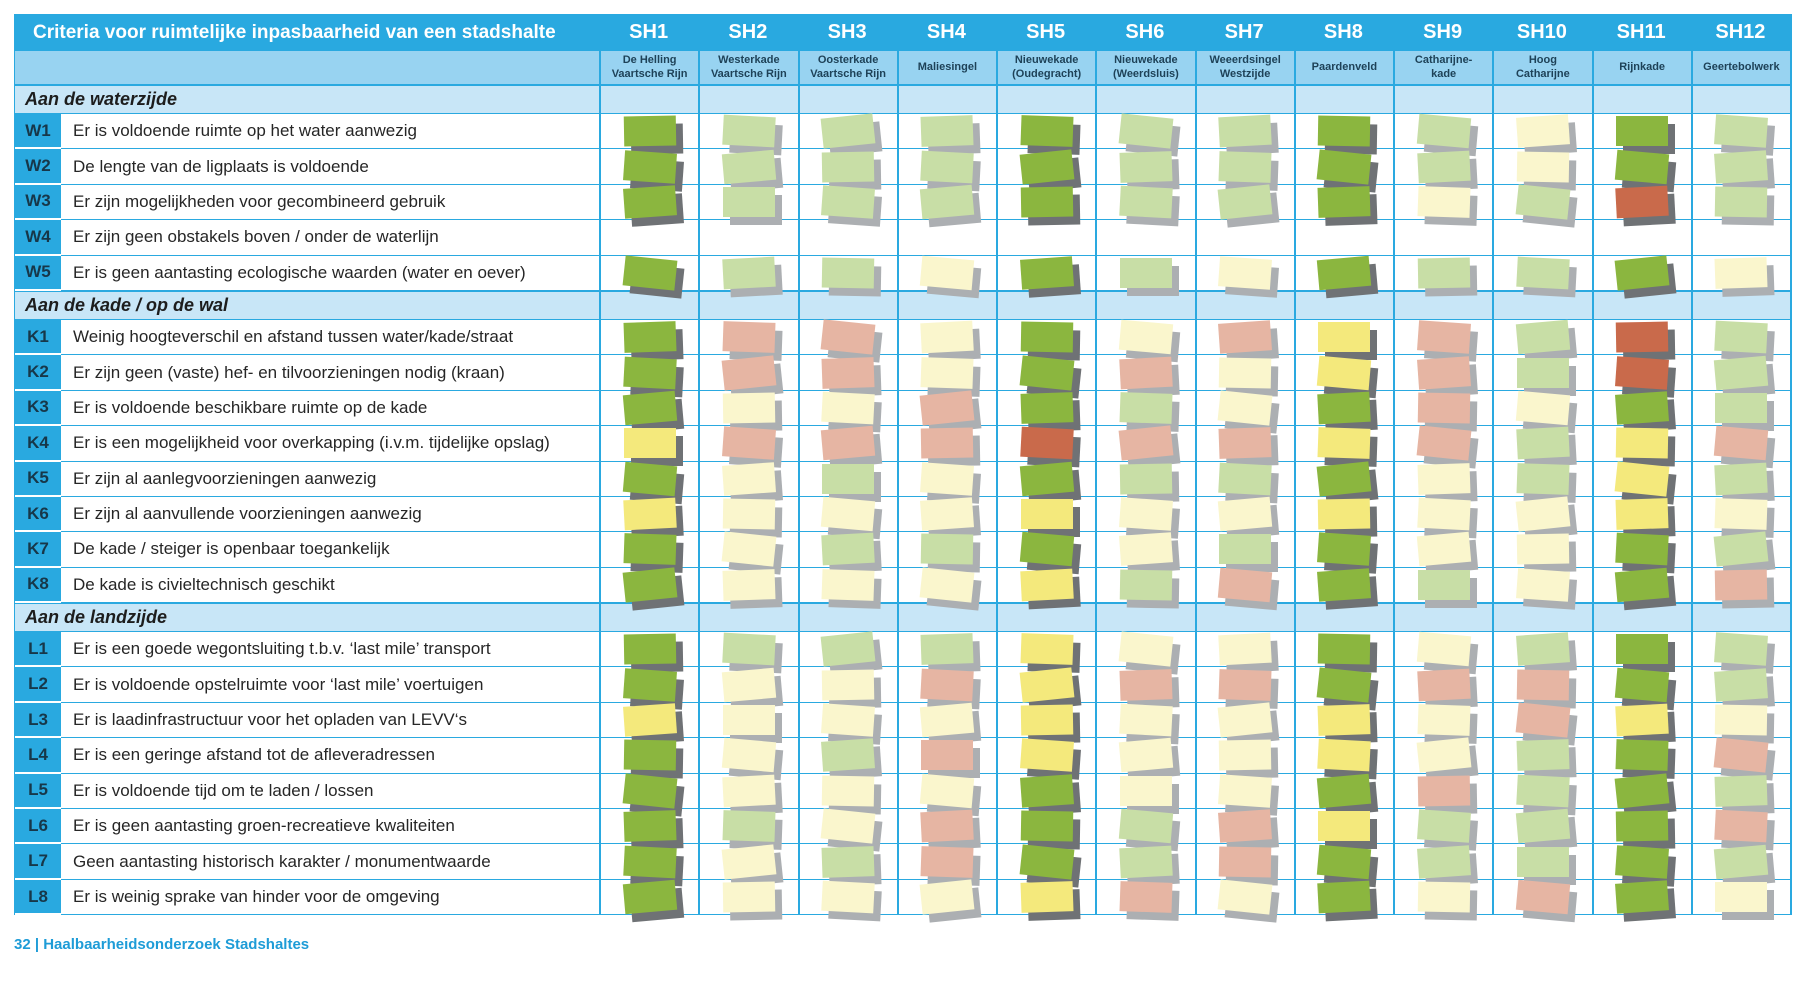 The width and height of the screenshot is (1806, 996). Describe the element at coordinates (1641, 32) in the screenshot. I see `column-header-sh11: SH11` at that location.